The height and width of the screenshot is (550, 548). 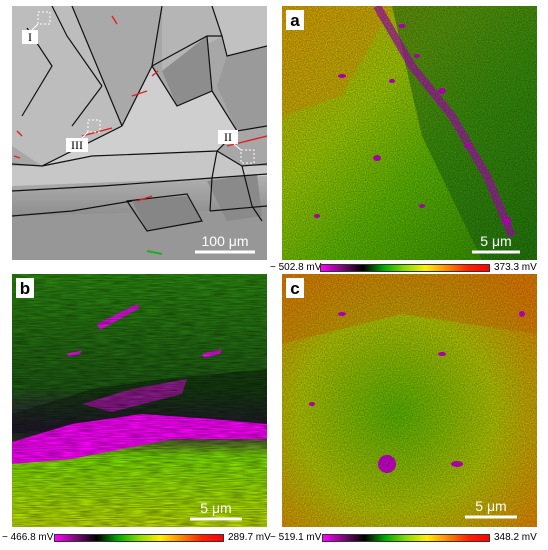 What do you see at coordinates (295, 20) in the screenshot?
I see `panel-letter-a: a` at bounding box center [295, 20].